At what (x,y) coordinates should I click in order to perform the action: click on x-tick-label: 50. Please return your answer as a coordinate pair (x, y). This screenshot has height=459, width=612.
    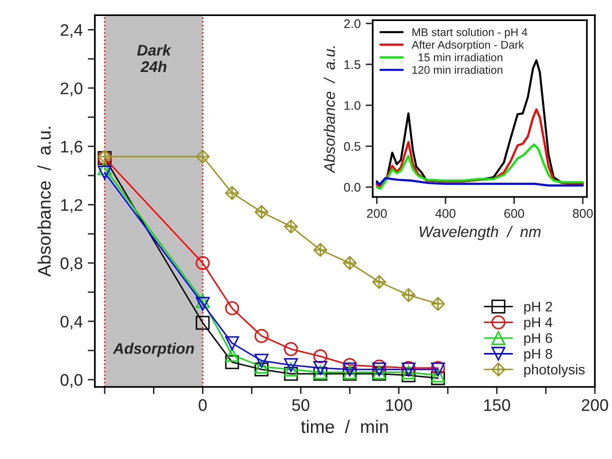
    Looking at the image, I should click on (301, 405).